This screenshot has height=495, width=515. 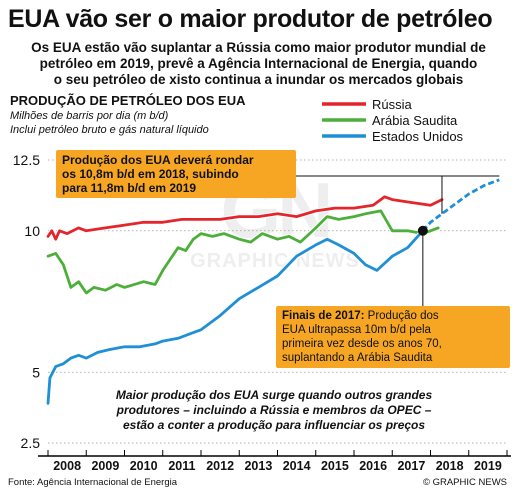 What do you see at coordinates (89, 116) in the screenshot?
I see `chart-unit-label: Milhões de barris por dia (m b/d)` at bounding box center [89, 116].